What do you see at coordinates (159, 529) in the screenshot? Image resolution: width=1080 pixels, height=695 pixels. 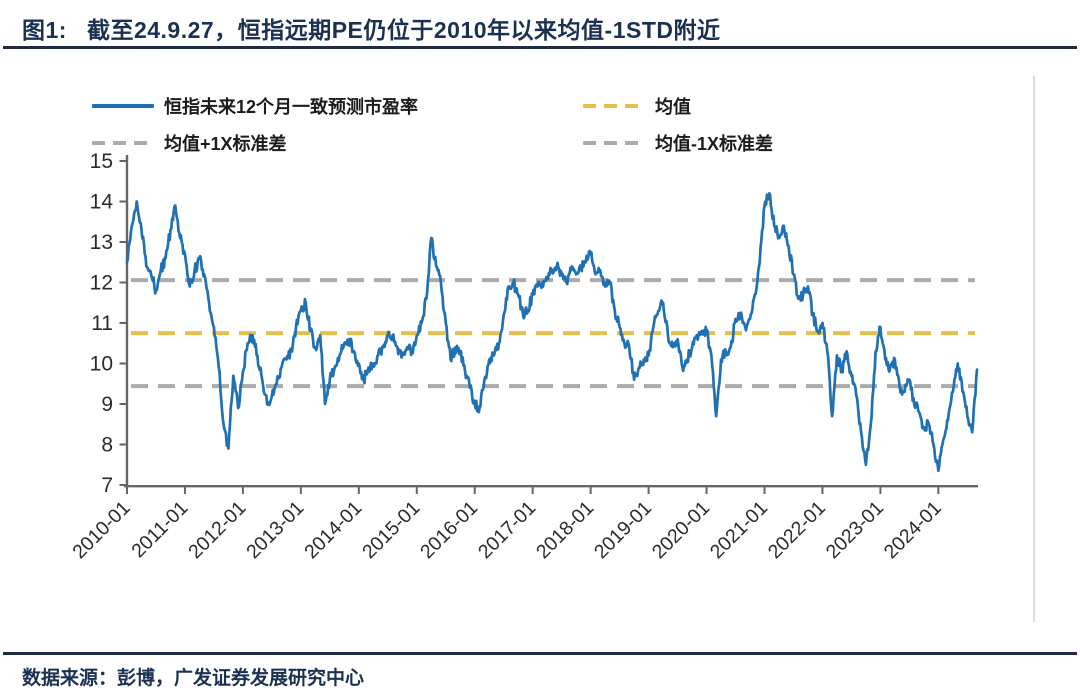 I see `x-tick-label: 2011-01` at bounding box center [159, 529].